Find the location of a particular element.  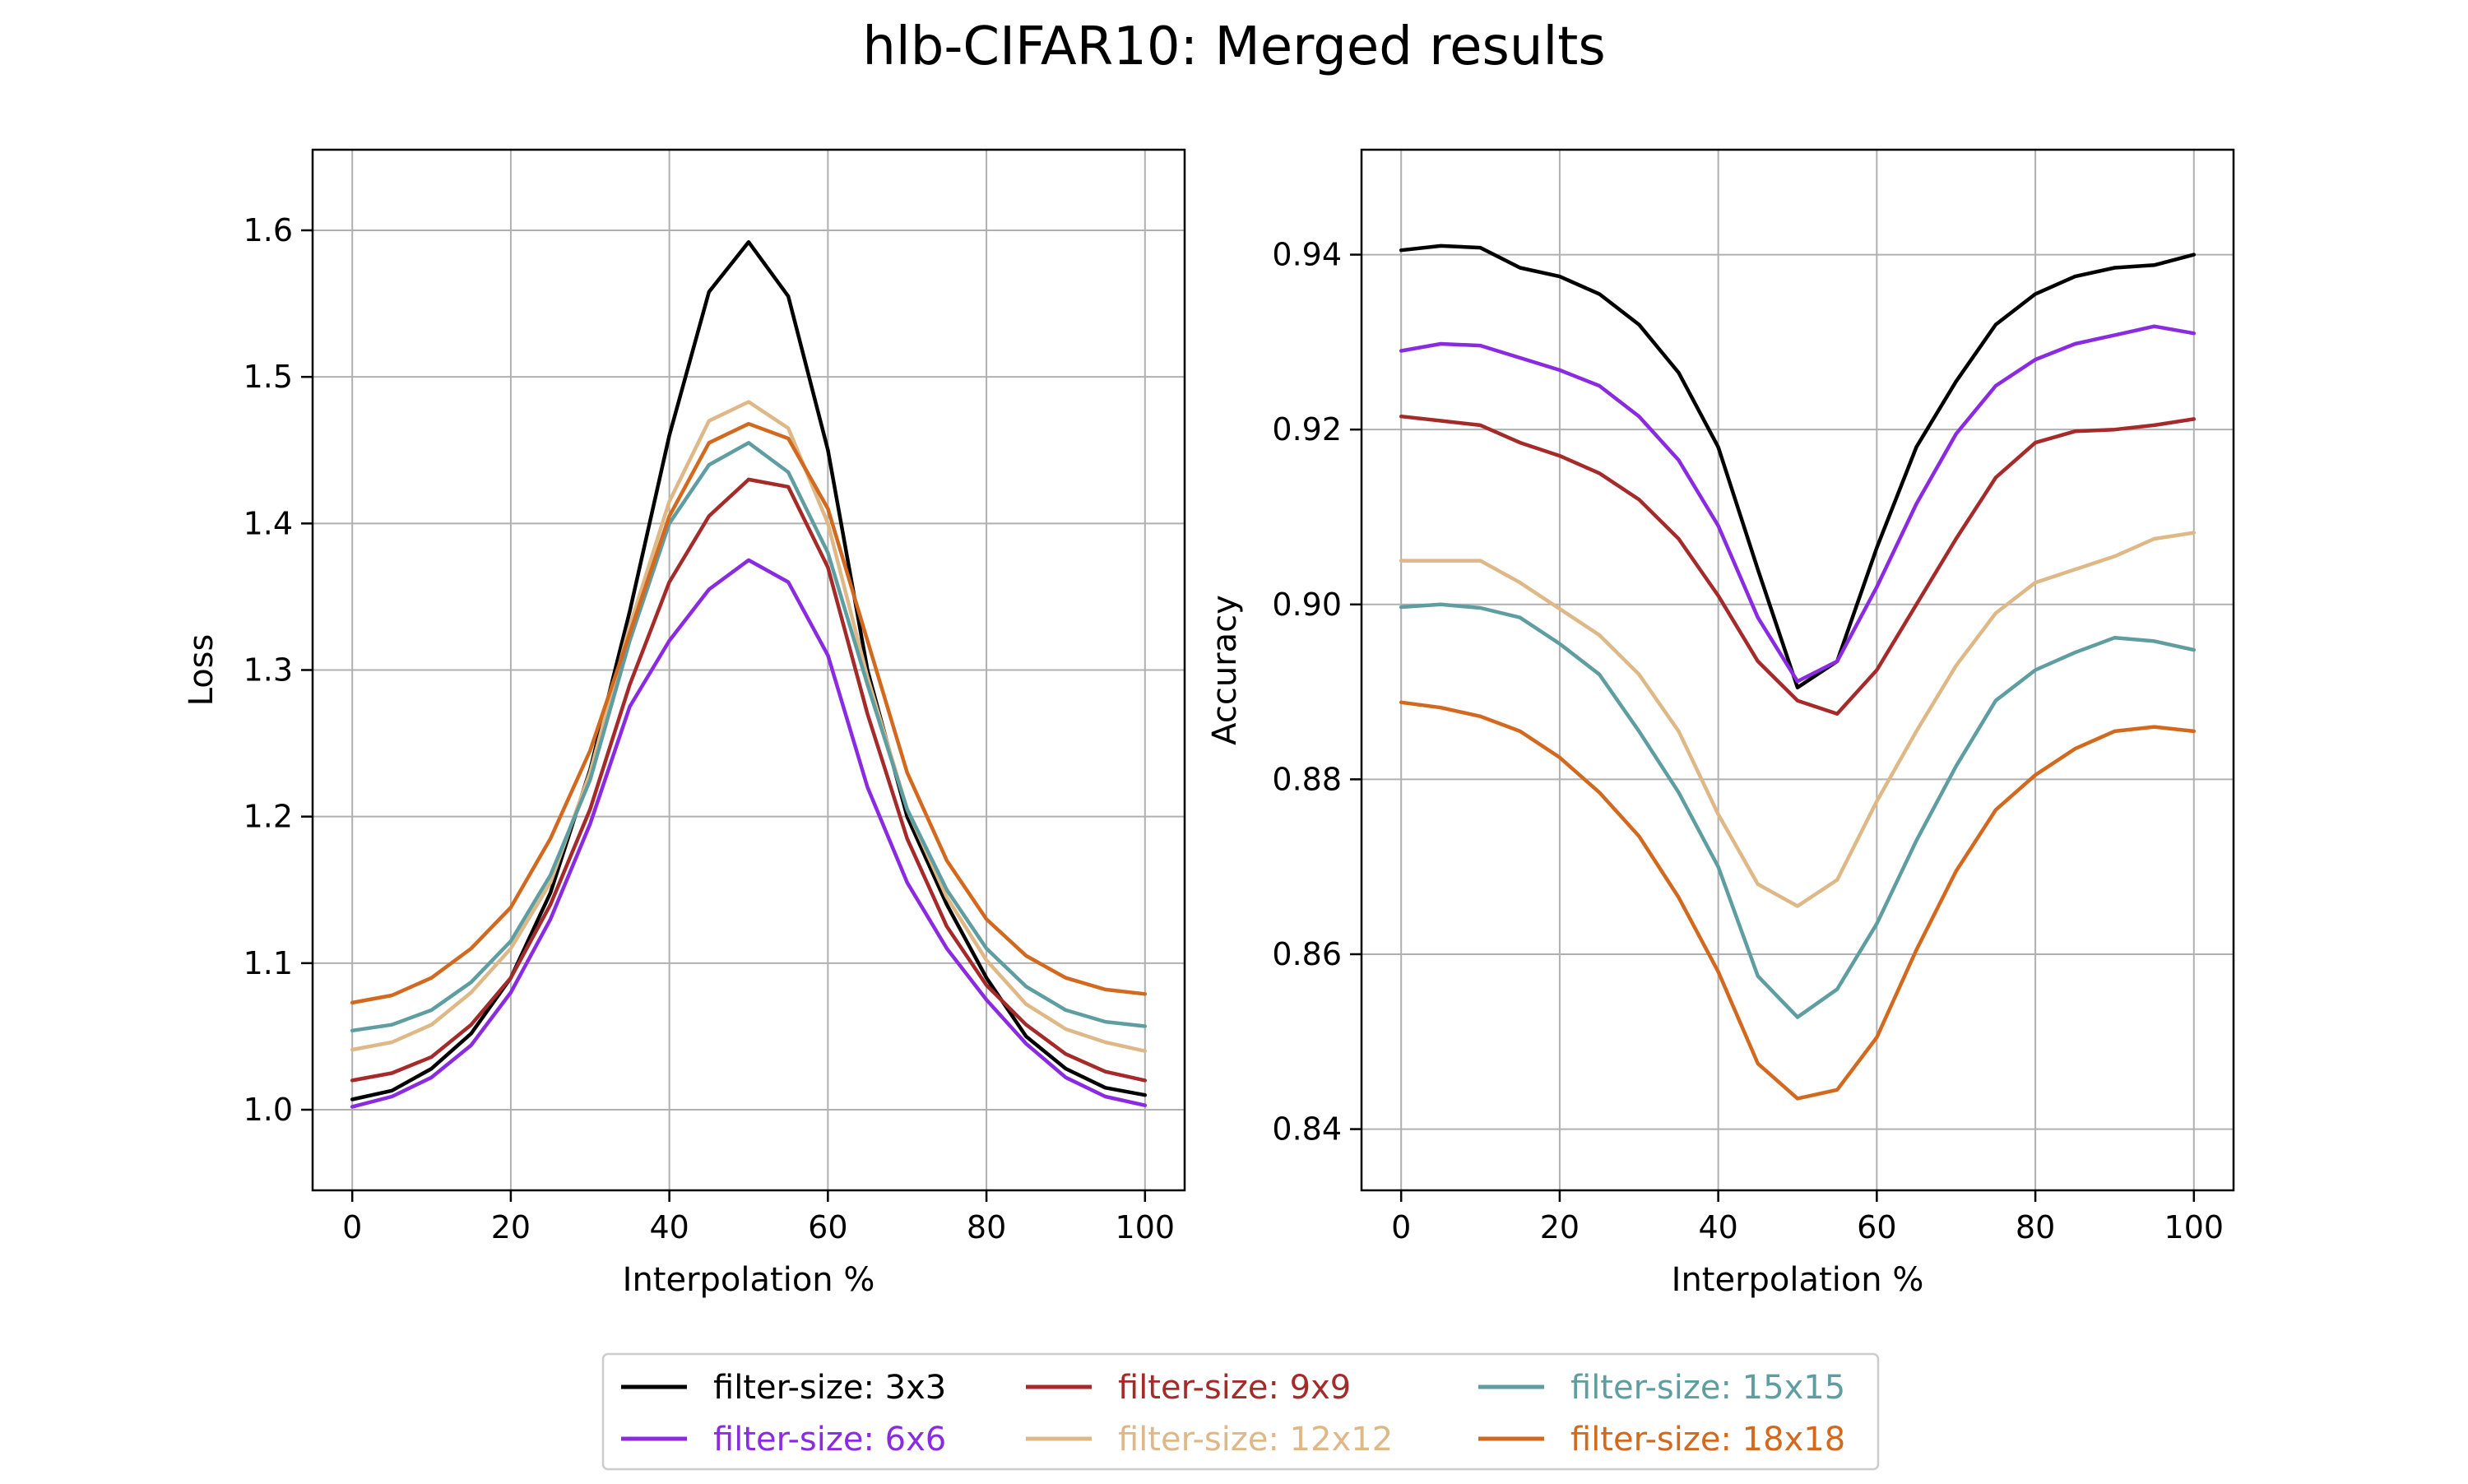

y-tick-label: 1.3 is located at coordinates (268, 670).